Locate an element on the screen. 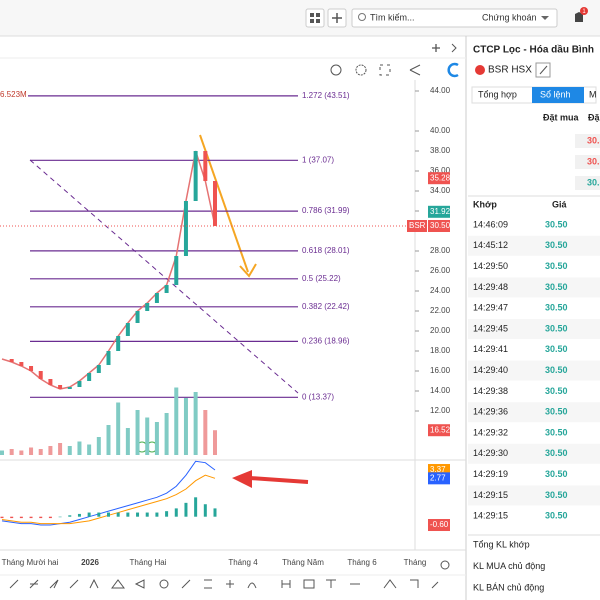 This screenshot has width=600, height=600. company-name: CTCP Lọc - Hóa dầu Bình is located at coordinates (533, 50).